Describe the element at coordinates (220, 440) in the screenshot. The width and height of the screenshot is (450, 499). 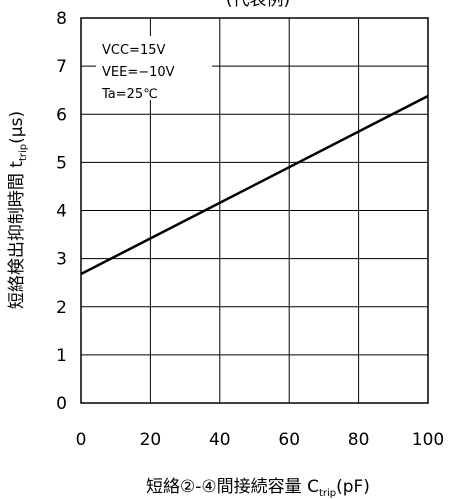
I see `x-tick-label: 40` at that location.